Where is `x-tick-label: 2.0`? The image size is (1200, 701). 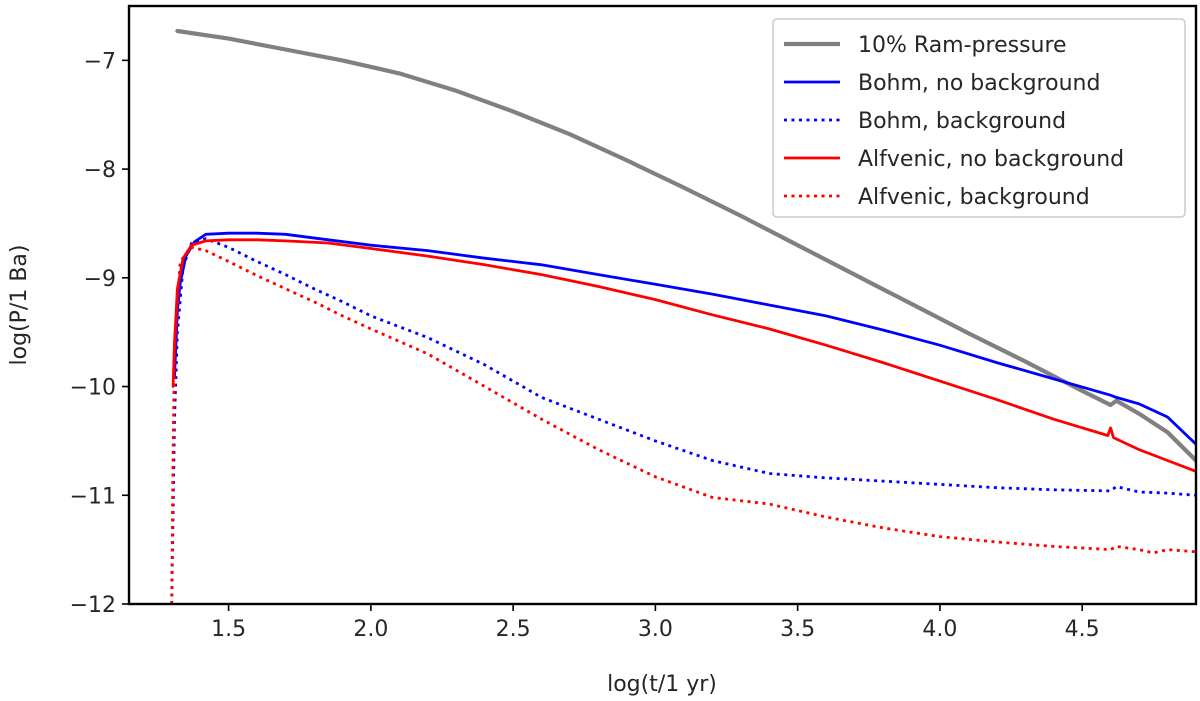 x-tick-label: 2.0 is located at coordinates (370, 629).